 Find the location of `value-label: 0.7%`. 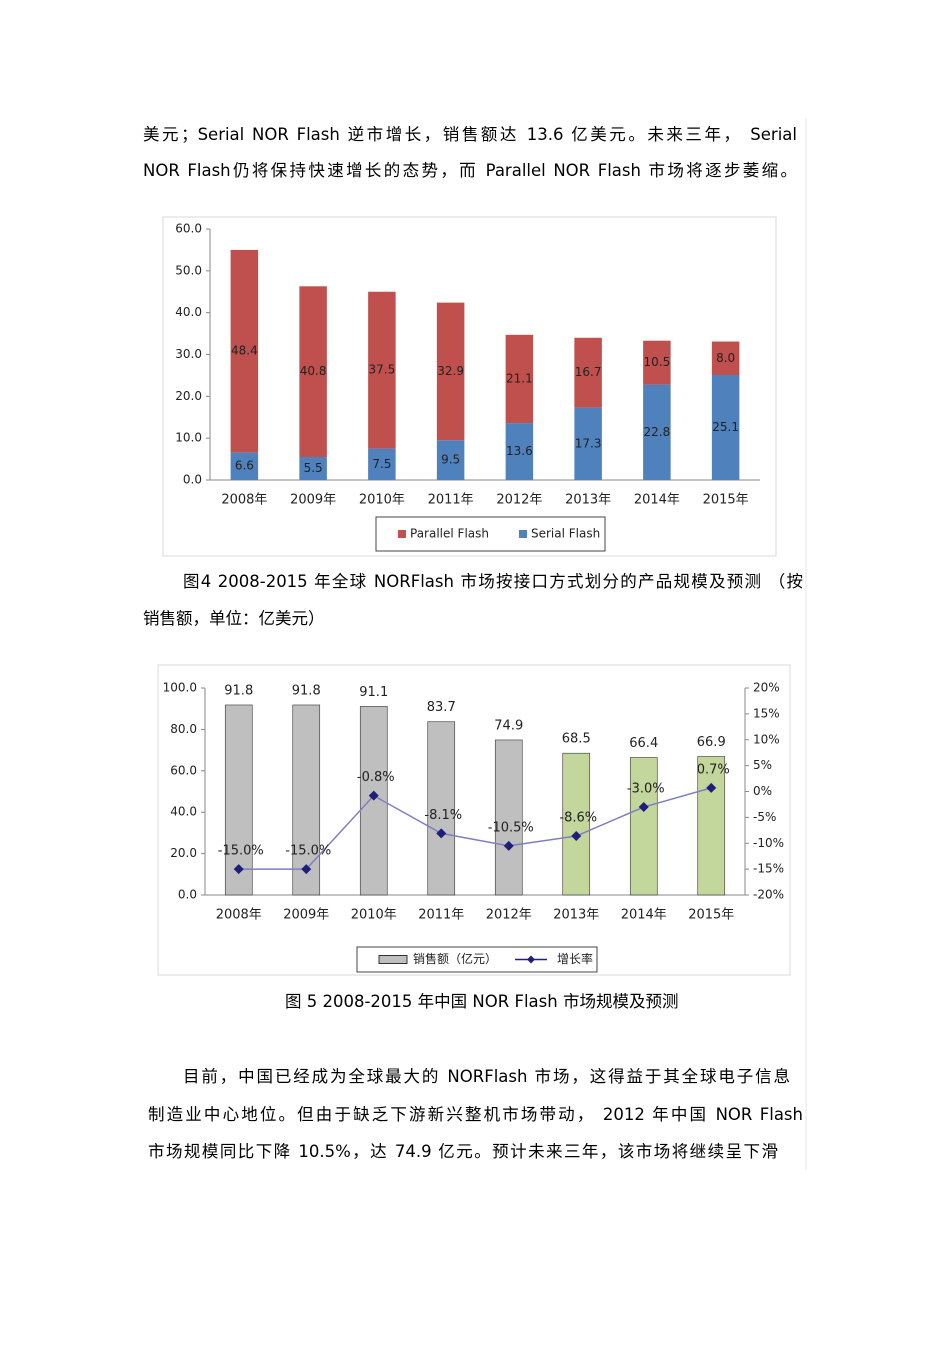

value-label: 0.7% is located at coordinates (713, 769).